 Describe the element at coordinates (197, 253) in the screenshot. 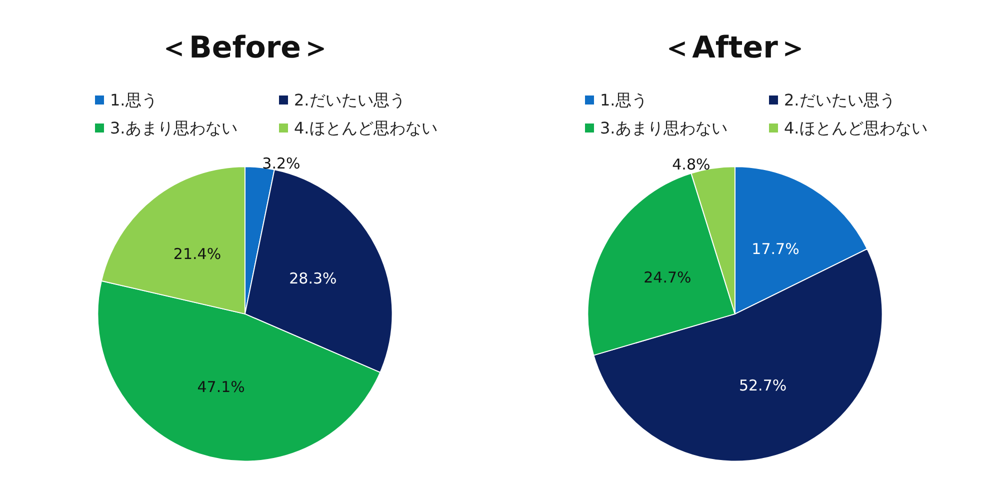

I see `data-label: 21.4%` at that location.